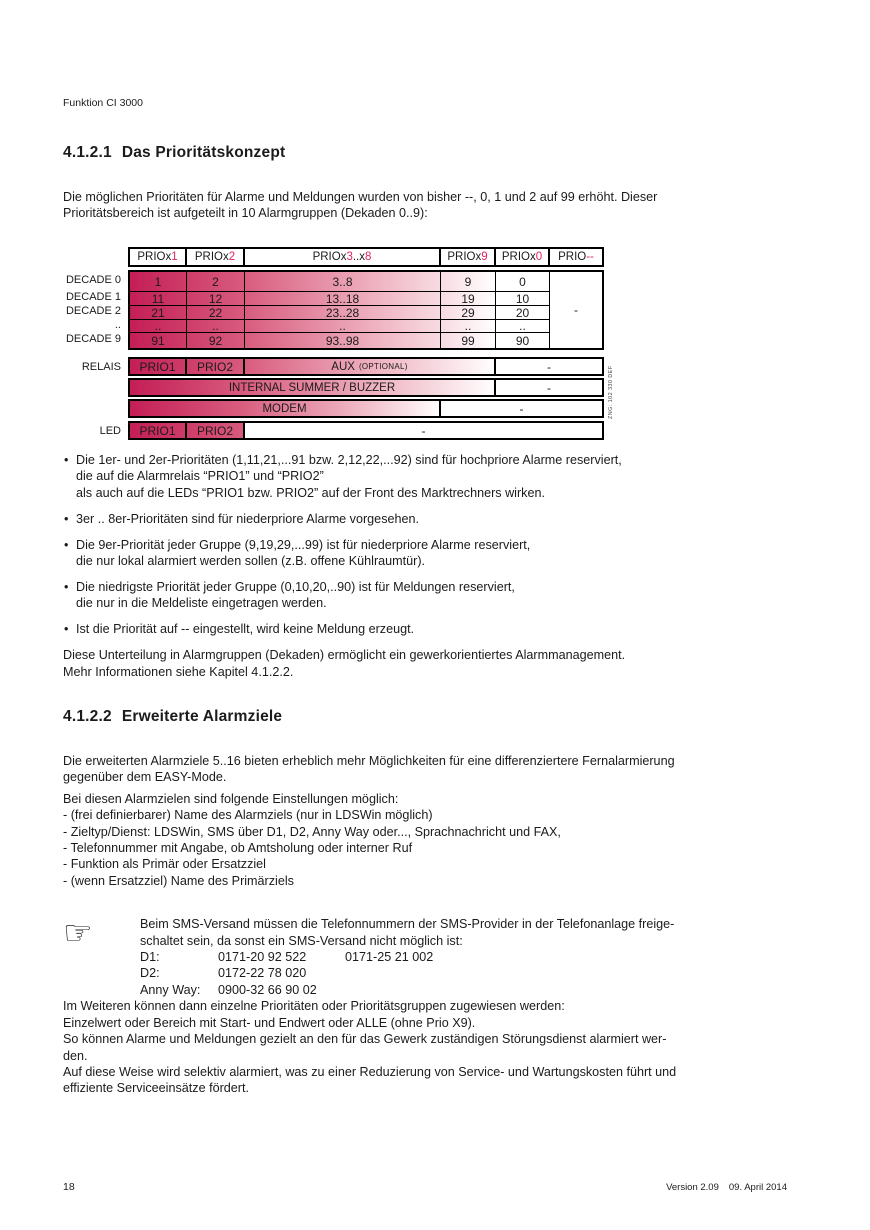 This screenshot has width=870, height=1230. Describe the element at coordinates (158, 340) in the screenshot. I see `cell: 91` at that location.